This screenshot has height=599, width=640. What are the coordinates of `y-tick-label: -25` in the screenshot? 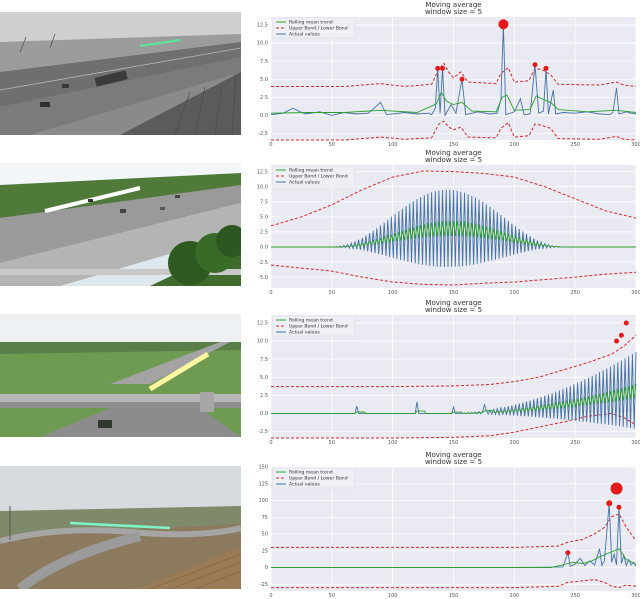 It's located at (264, 585).